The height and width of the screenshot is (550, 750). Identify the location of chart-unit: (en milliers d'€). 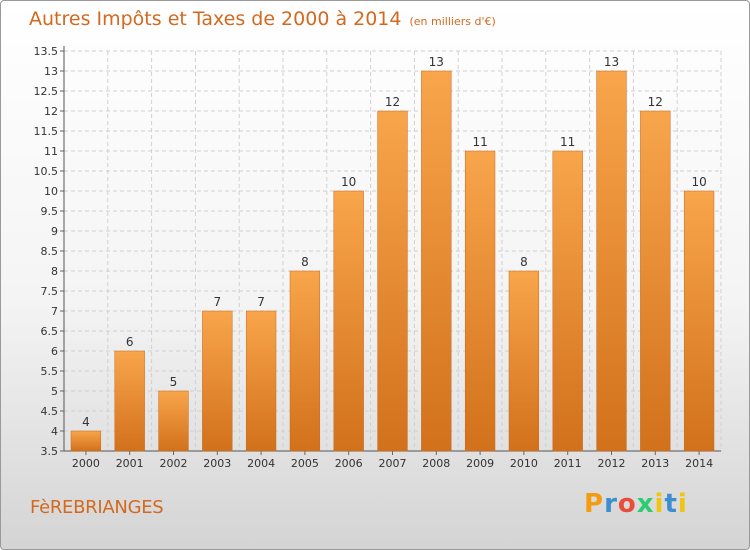
(452, 21).